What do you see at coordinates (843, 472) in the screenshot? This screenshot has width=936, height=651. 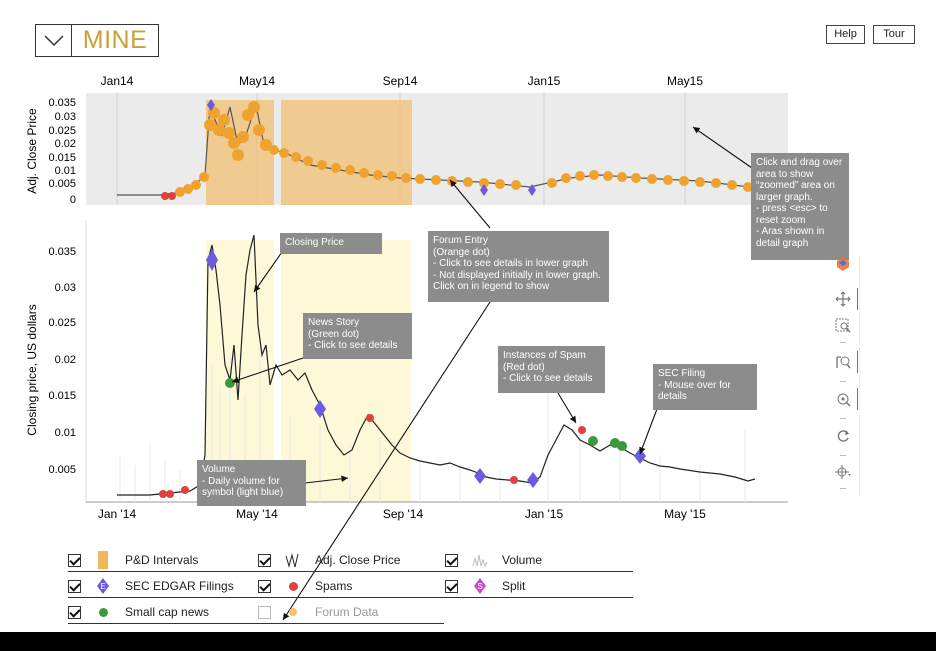 I see `crosshair-icon` at bounding box center [843, 472].